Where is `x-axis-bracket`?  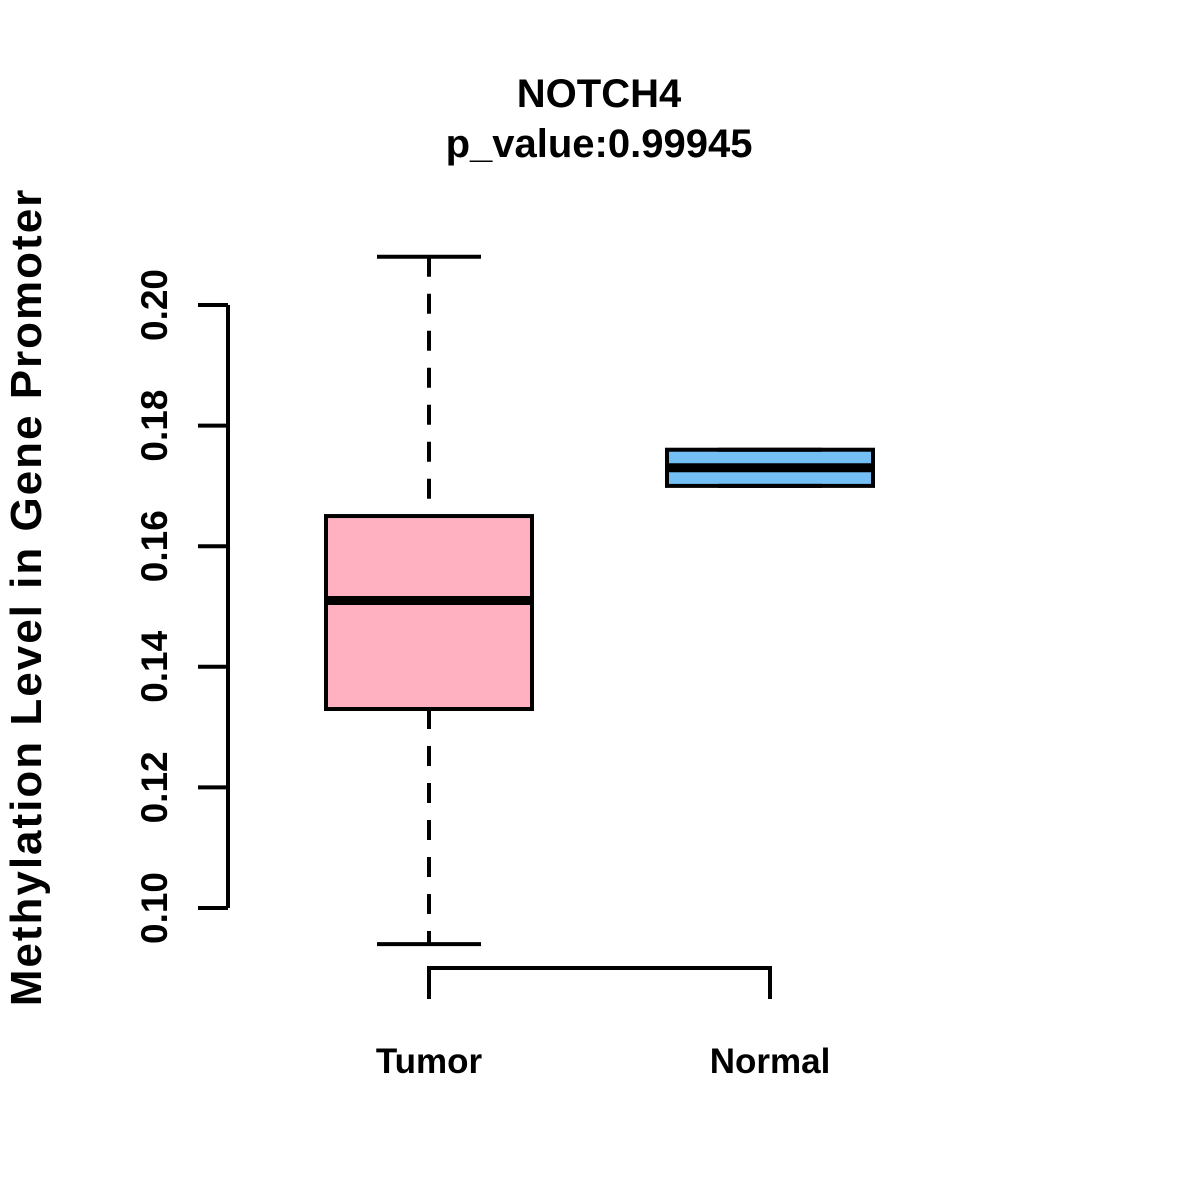 x-axis-bracket is located at coordinates (599, 982).